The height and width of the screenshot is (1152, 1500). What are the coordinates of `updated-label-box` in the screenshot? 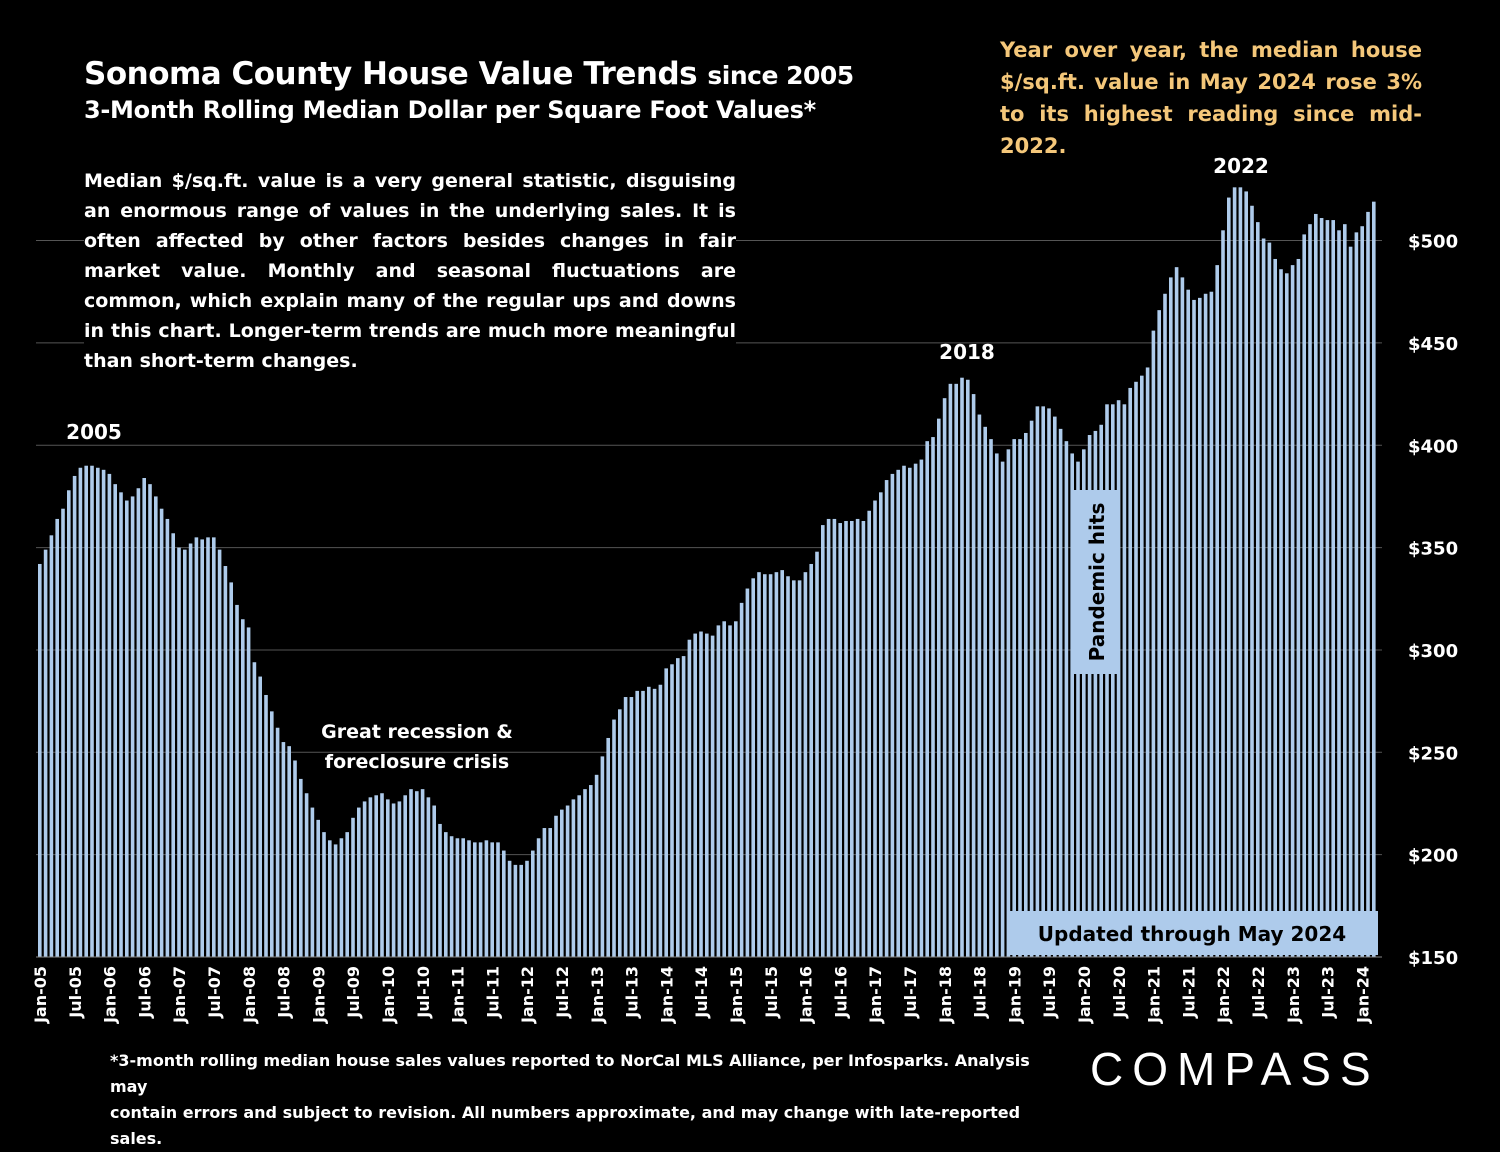 It's located at (1192, 933).